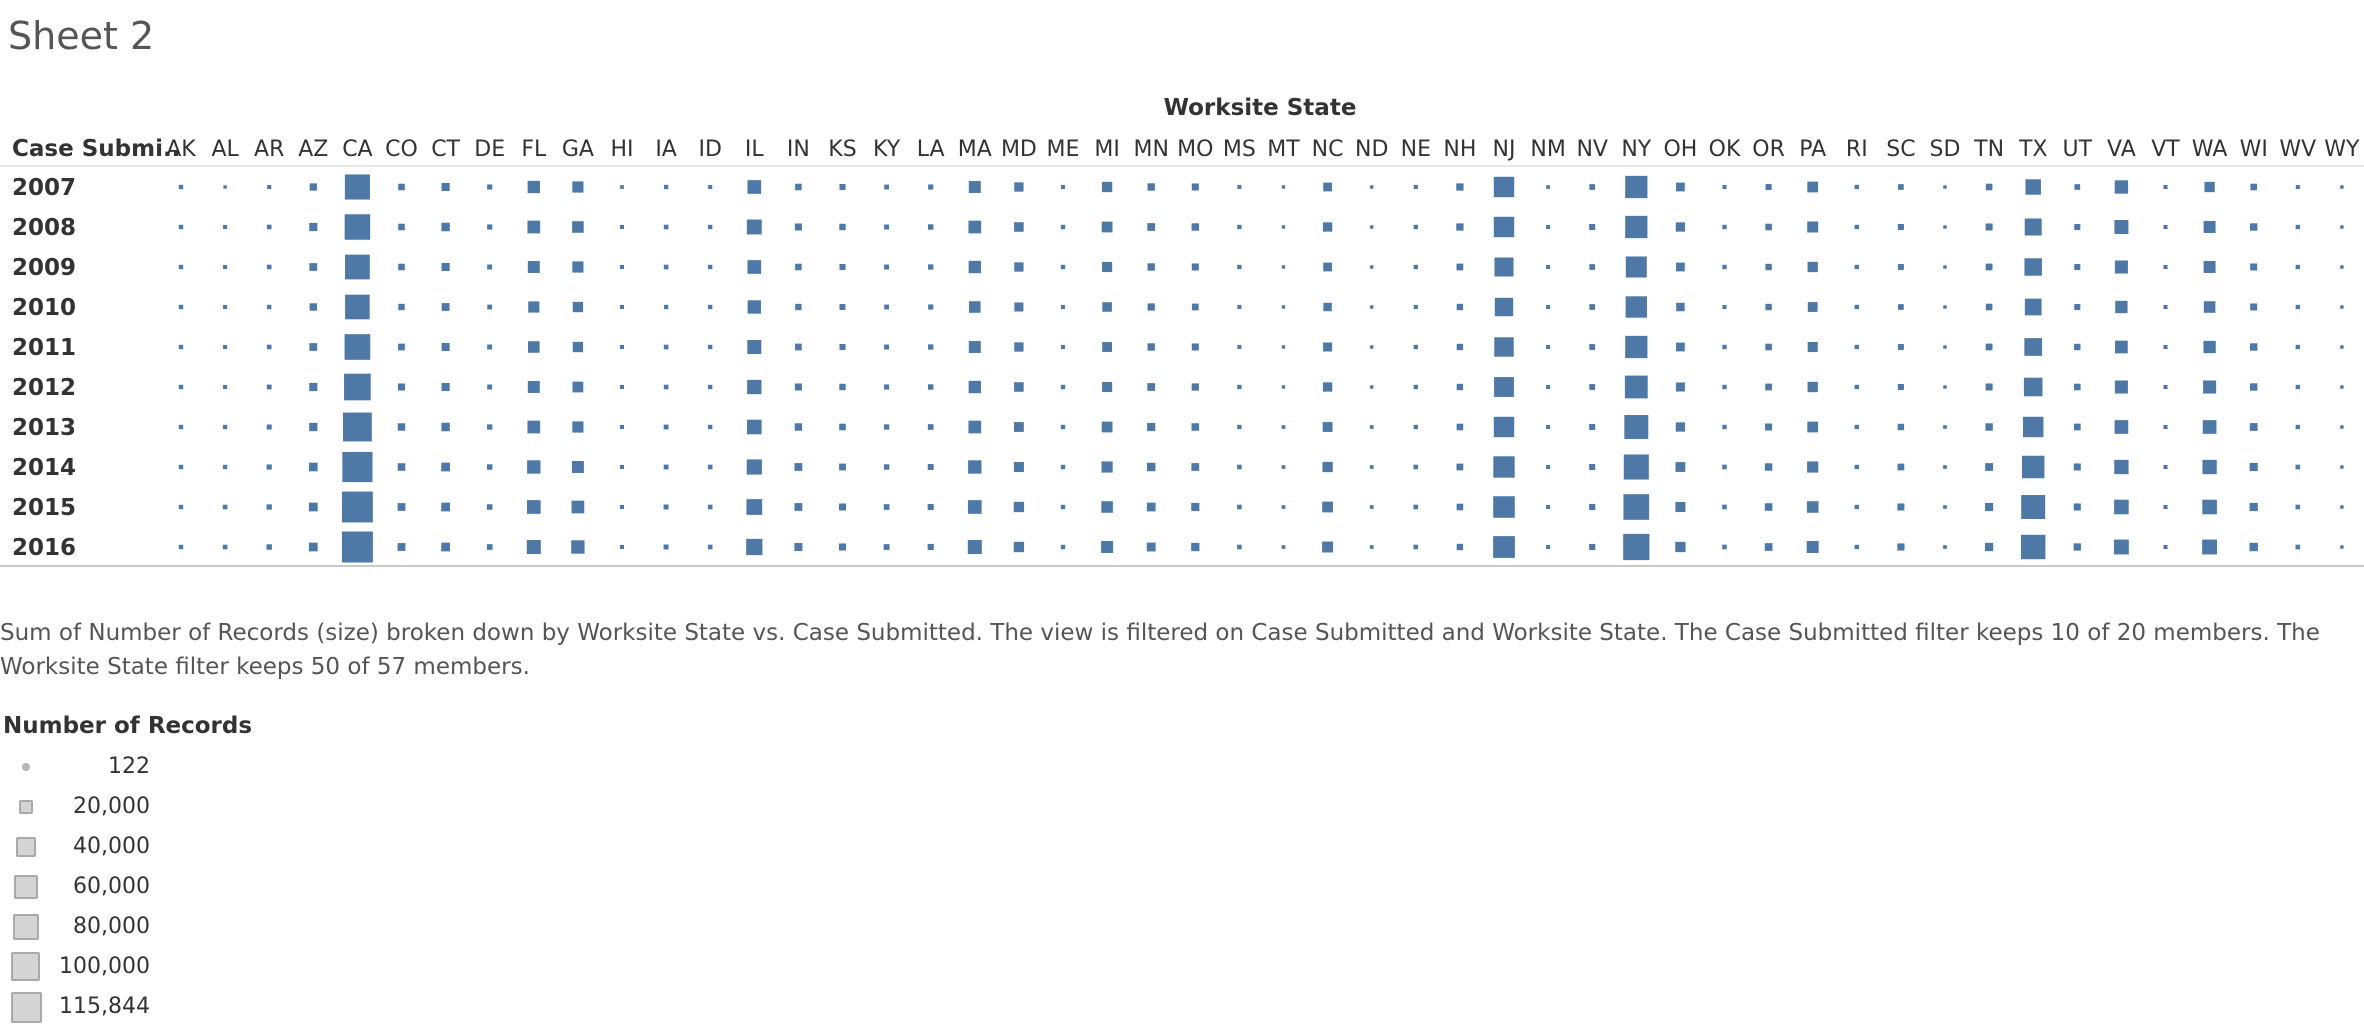 The image size is (2364, 1027). What do you see at coordinates (1680, 507) in the screenshot?
I see `mark-oh-2015` at bounding box center [1680, 507].